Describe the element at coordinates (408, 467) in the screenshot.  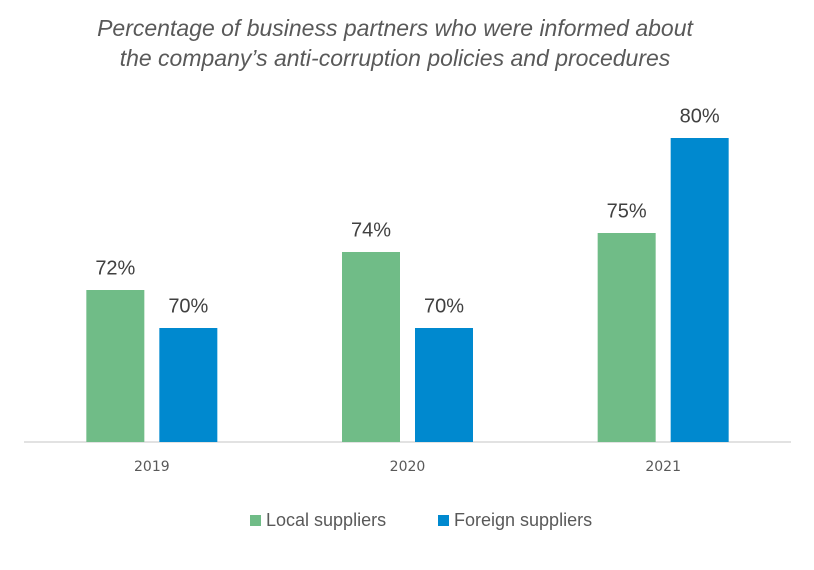
I see `x-tick-label: 2020` at that location.